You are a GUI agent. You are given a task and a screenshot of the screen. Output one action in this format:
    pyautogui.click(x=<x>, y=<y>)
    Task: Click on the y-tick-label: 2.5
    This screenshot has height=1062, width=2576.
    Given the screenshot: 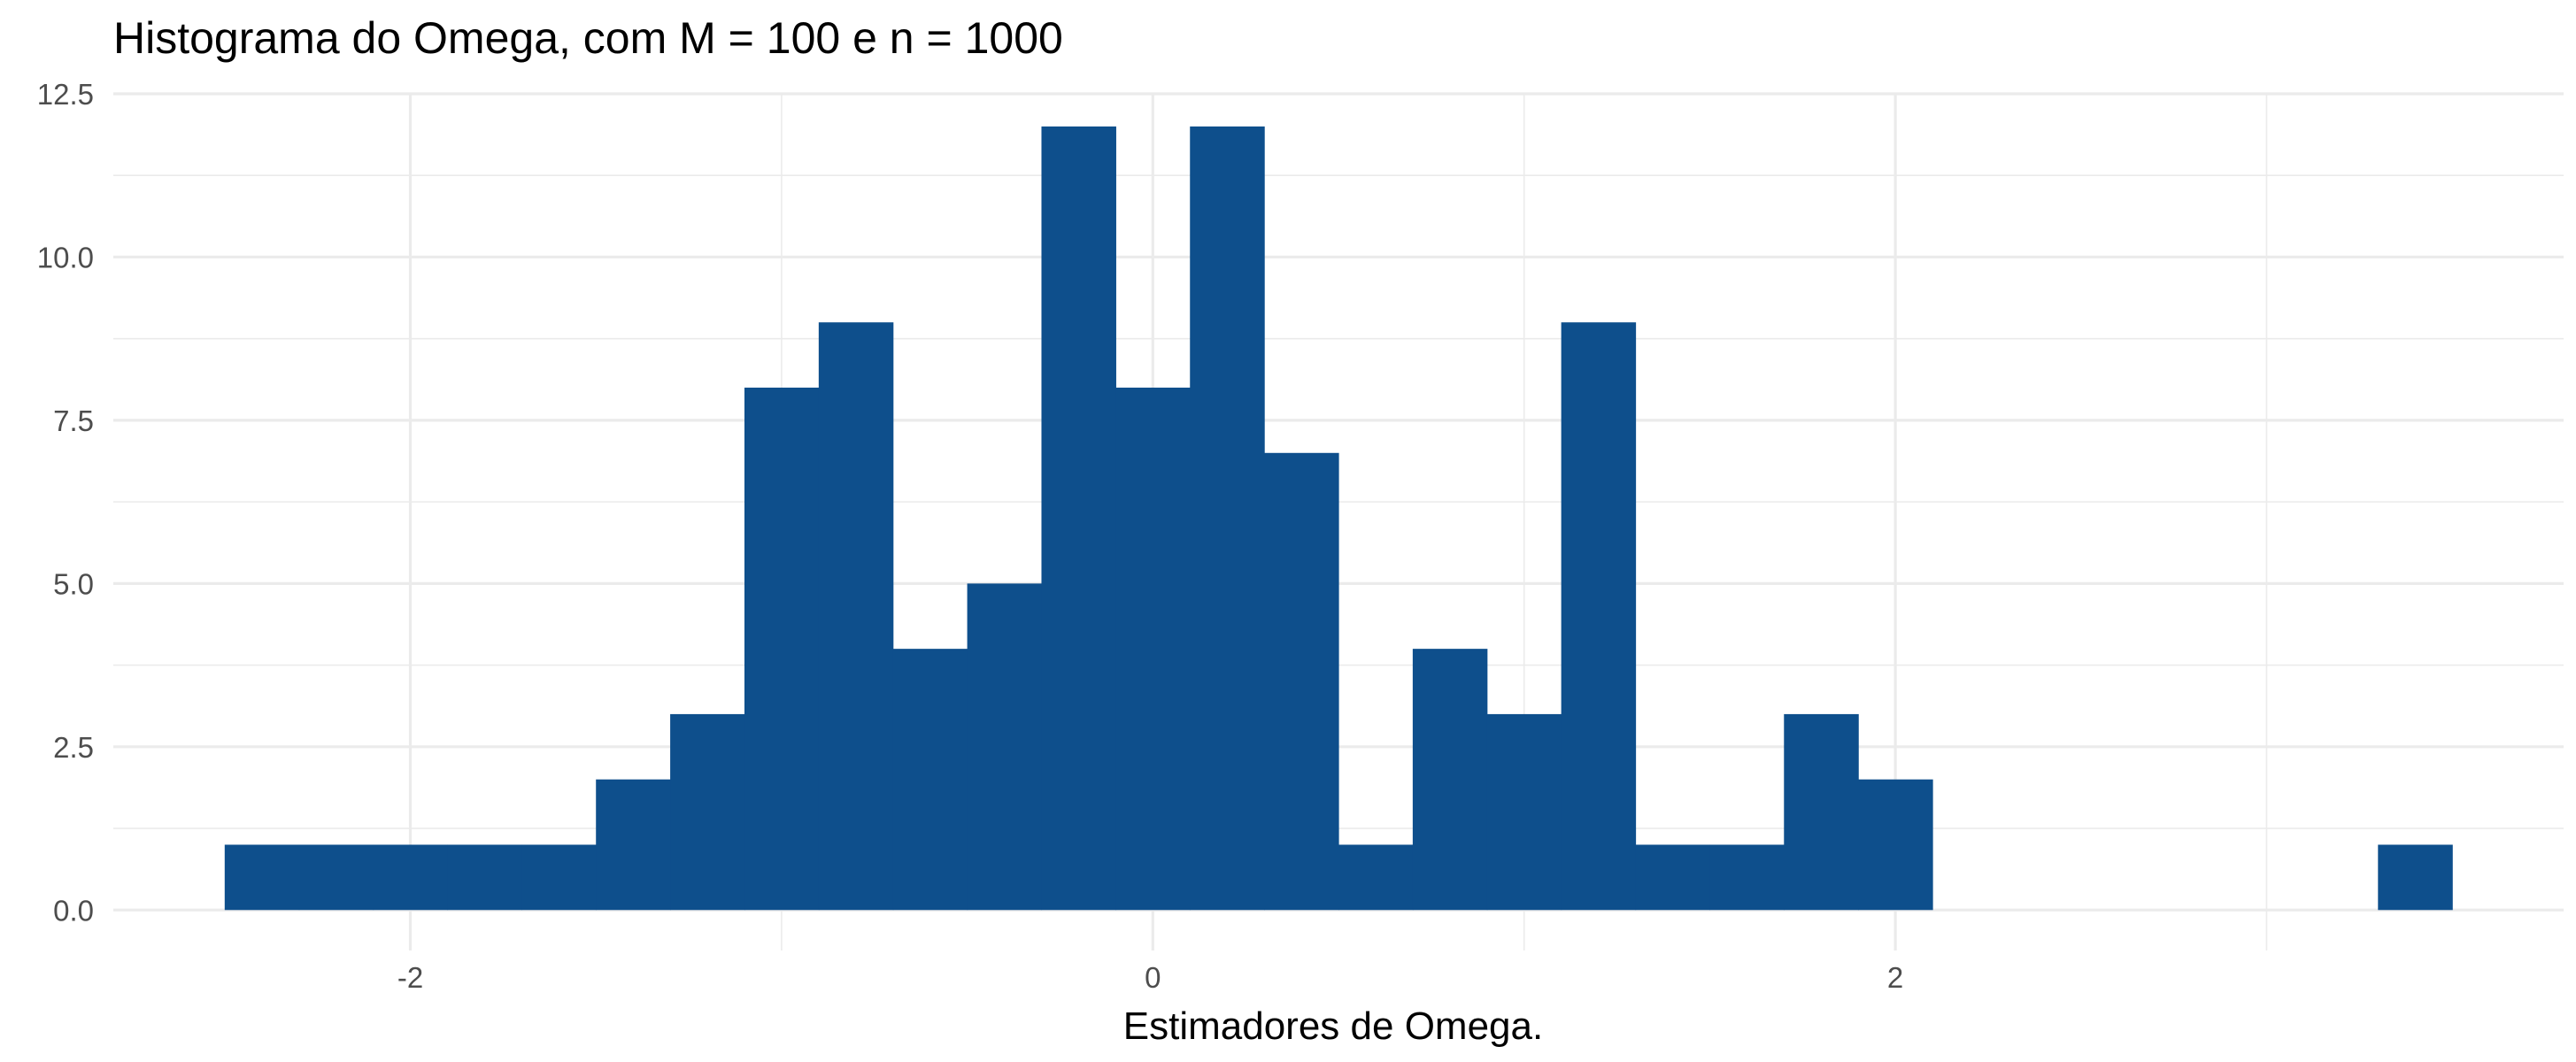 What is the action you would take?
    pyautogui.click(x=73, y=747)
    